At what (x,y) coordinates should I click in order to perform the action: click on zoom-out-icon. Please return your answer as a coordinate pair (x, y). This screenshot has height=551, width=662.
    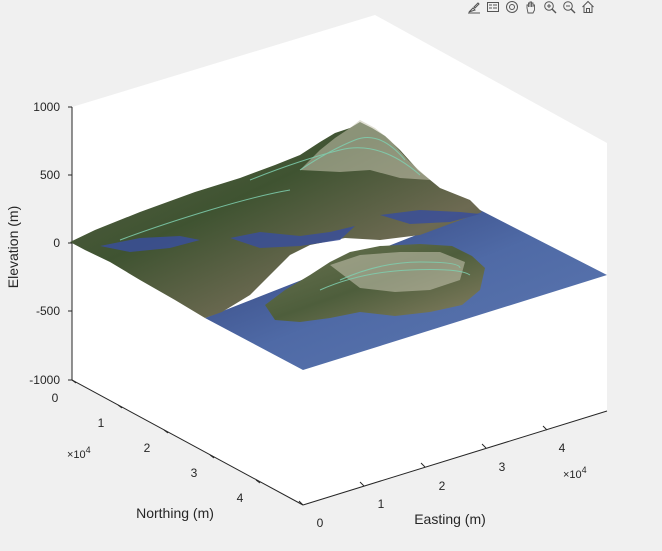
    Looking at the image, I should click on (569, 7).